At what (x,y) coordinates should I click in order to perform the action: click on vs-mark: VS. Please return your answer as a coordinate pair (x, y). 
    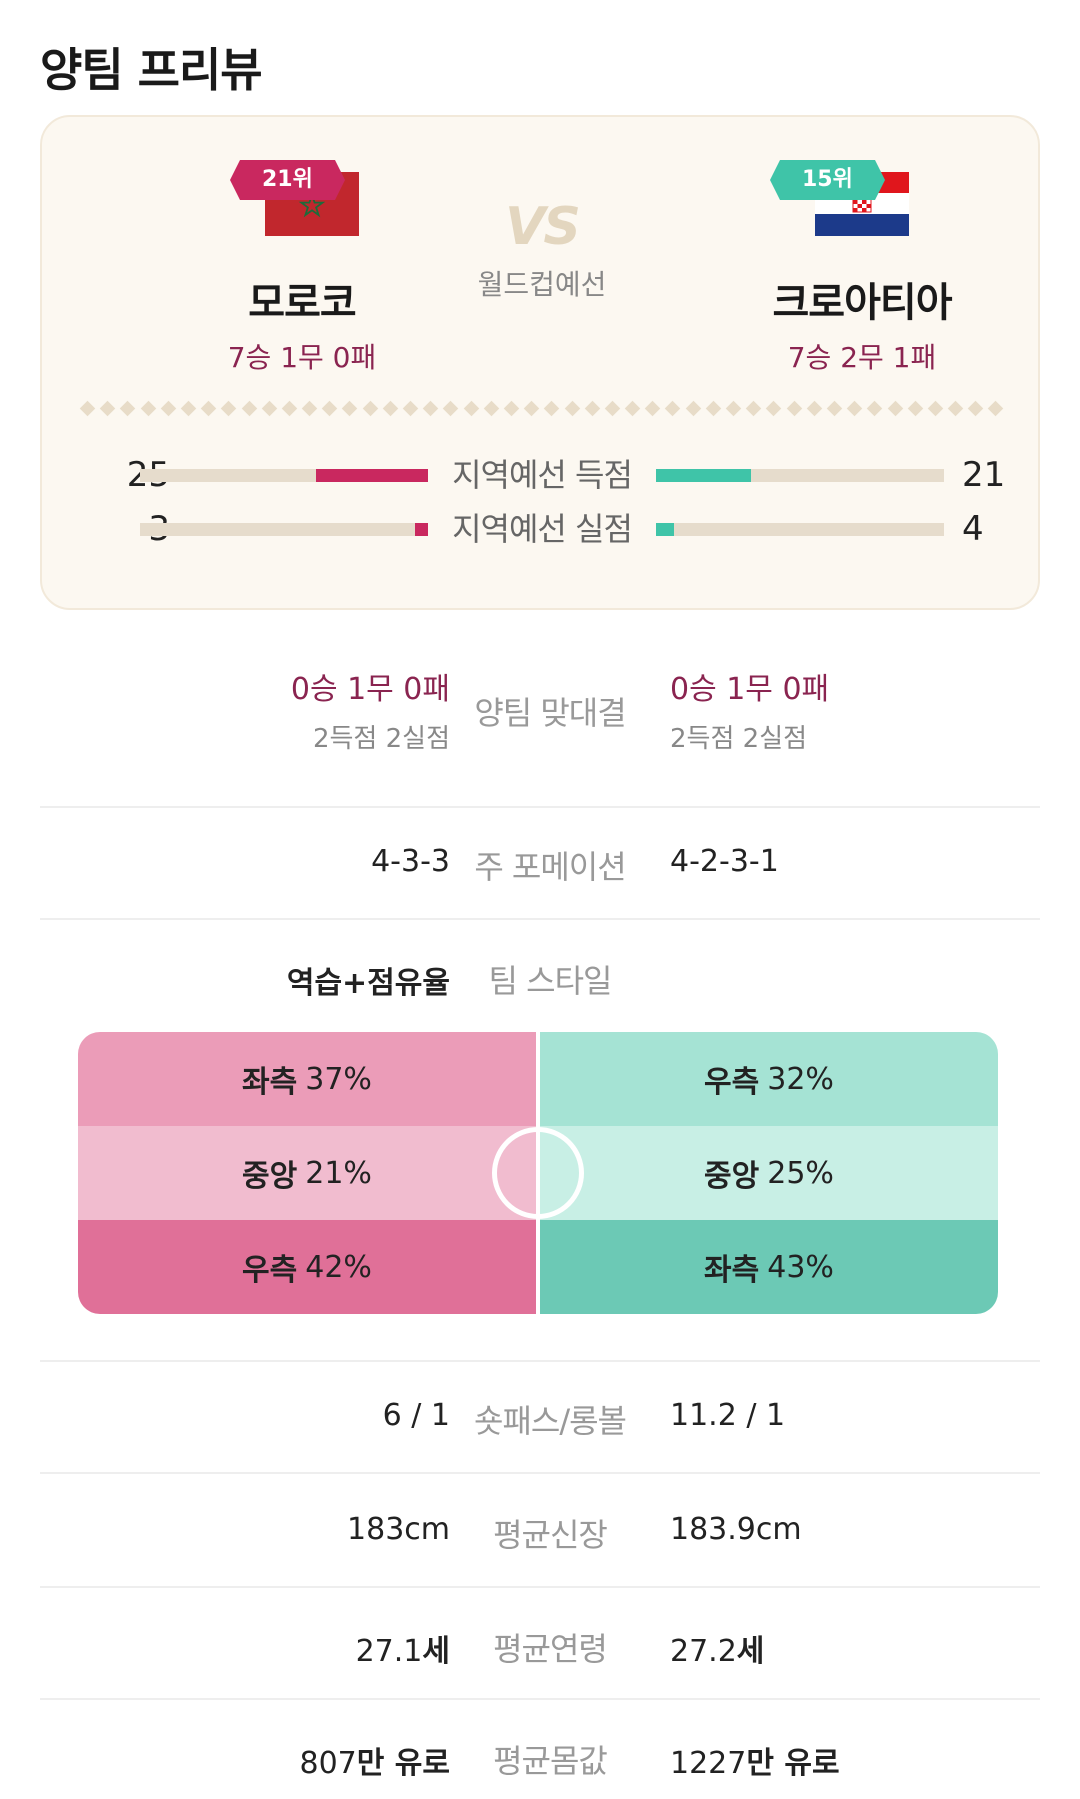
    Looking at the image, I should click on (543, 227).